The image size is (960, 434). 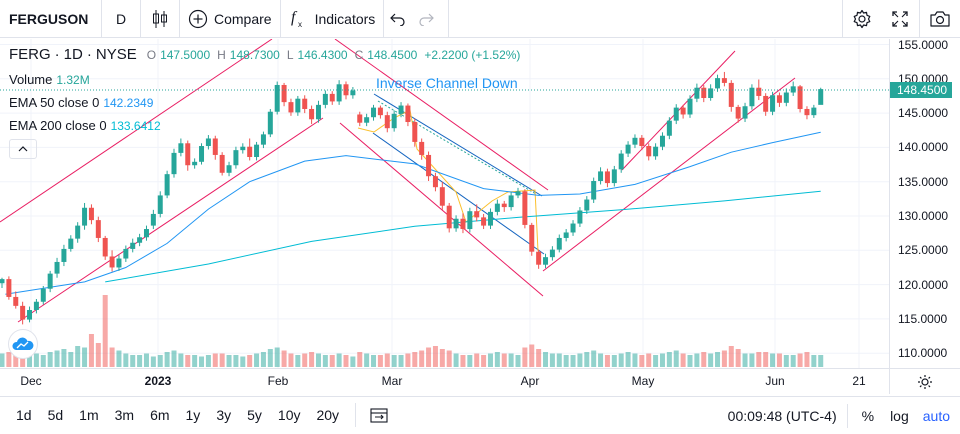 What do you see at coordinates (55, 415) in the screenshot?
I see `range-button-5d: 5d` at bounding box center [55, 415].